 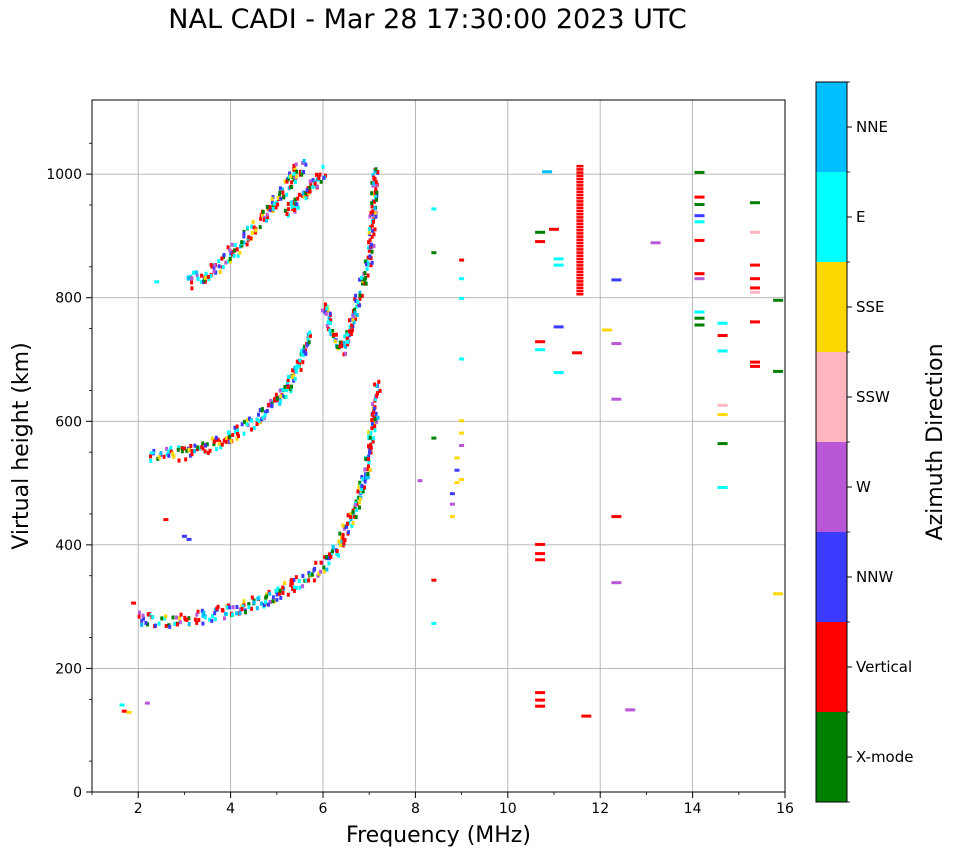 I want to click on colorbar-segment, so click(x=831, y=127).